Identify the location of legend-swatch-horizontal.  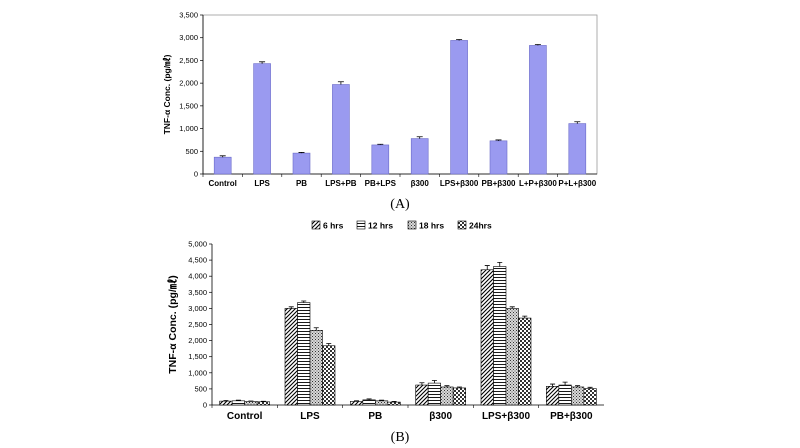
(361, 225).